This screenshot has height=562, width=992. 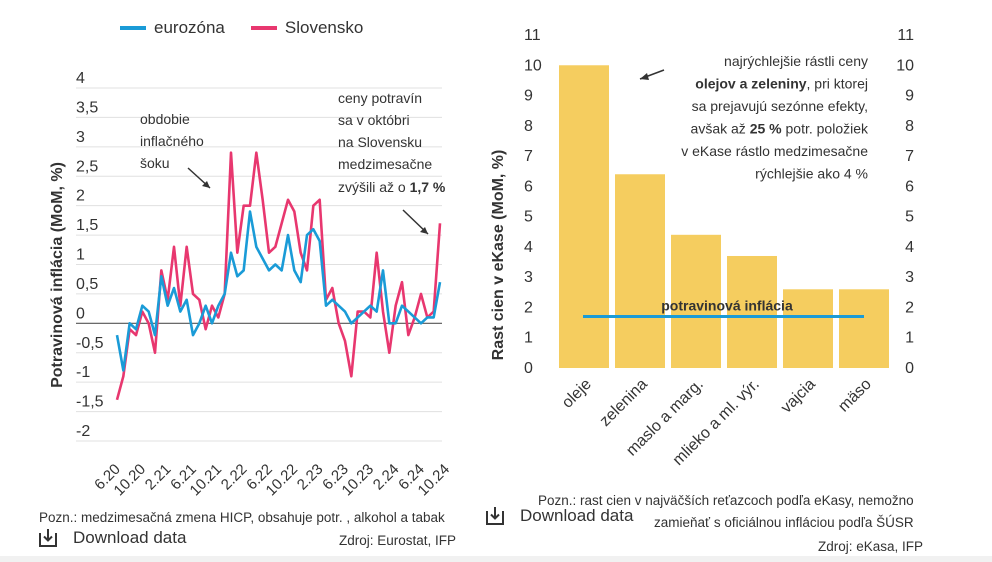 I want to click on x-tick-label: vajcia, so click(x=798, y=396).